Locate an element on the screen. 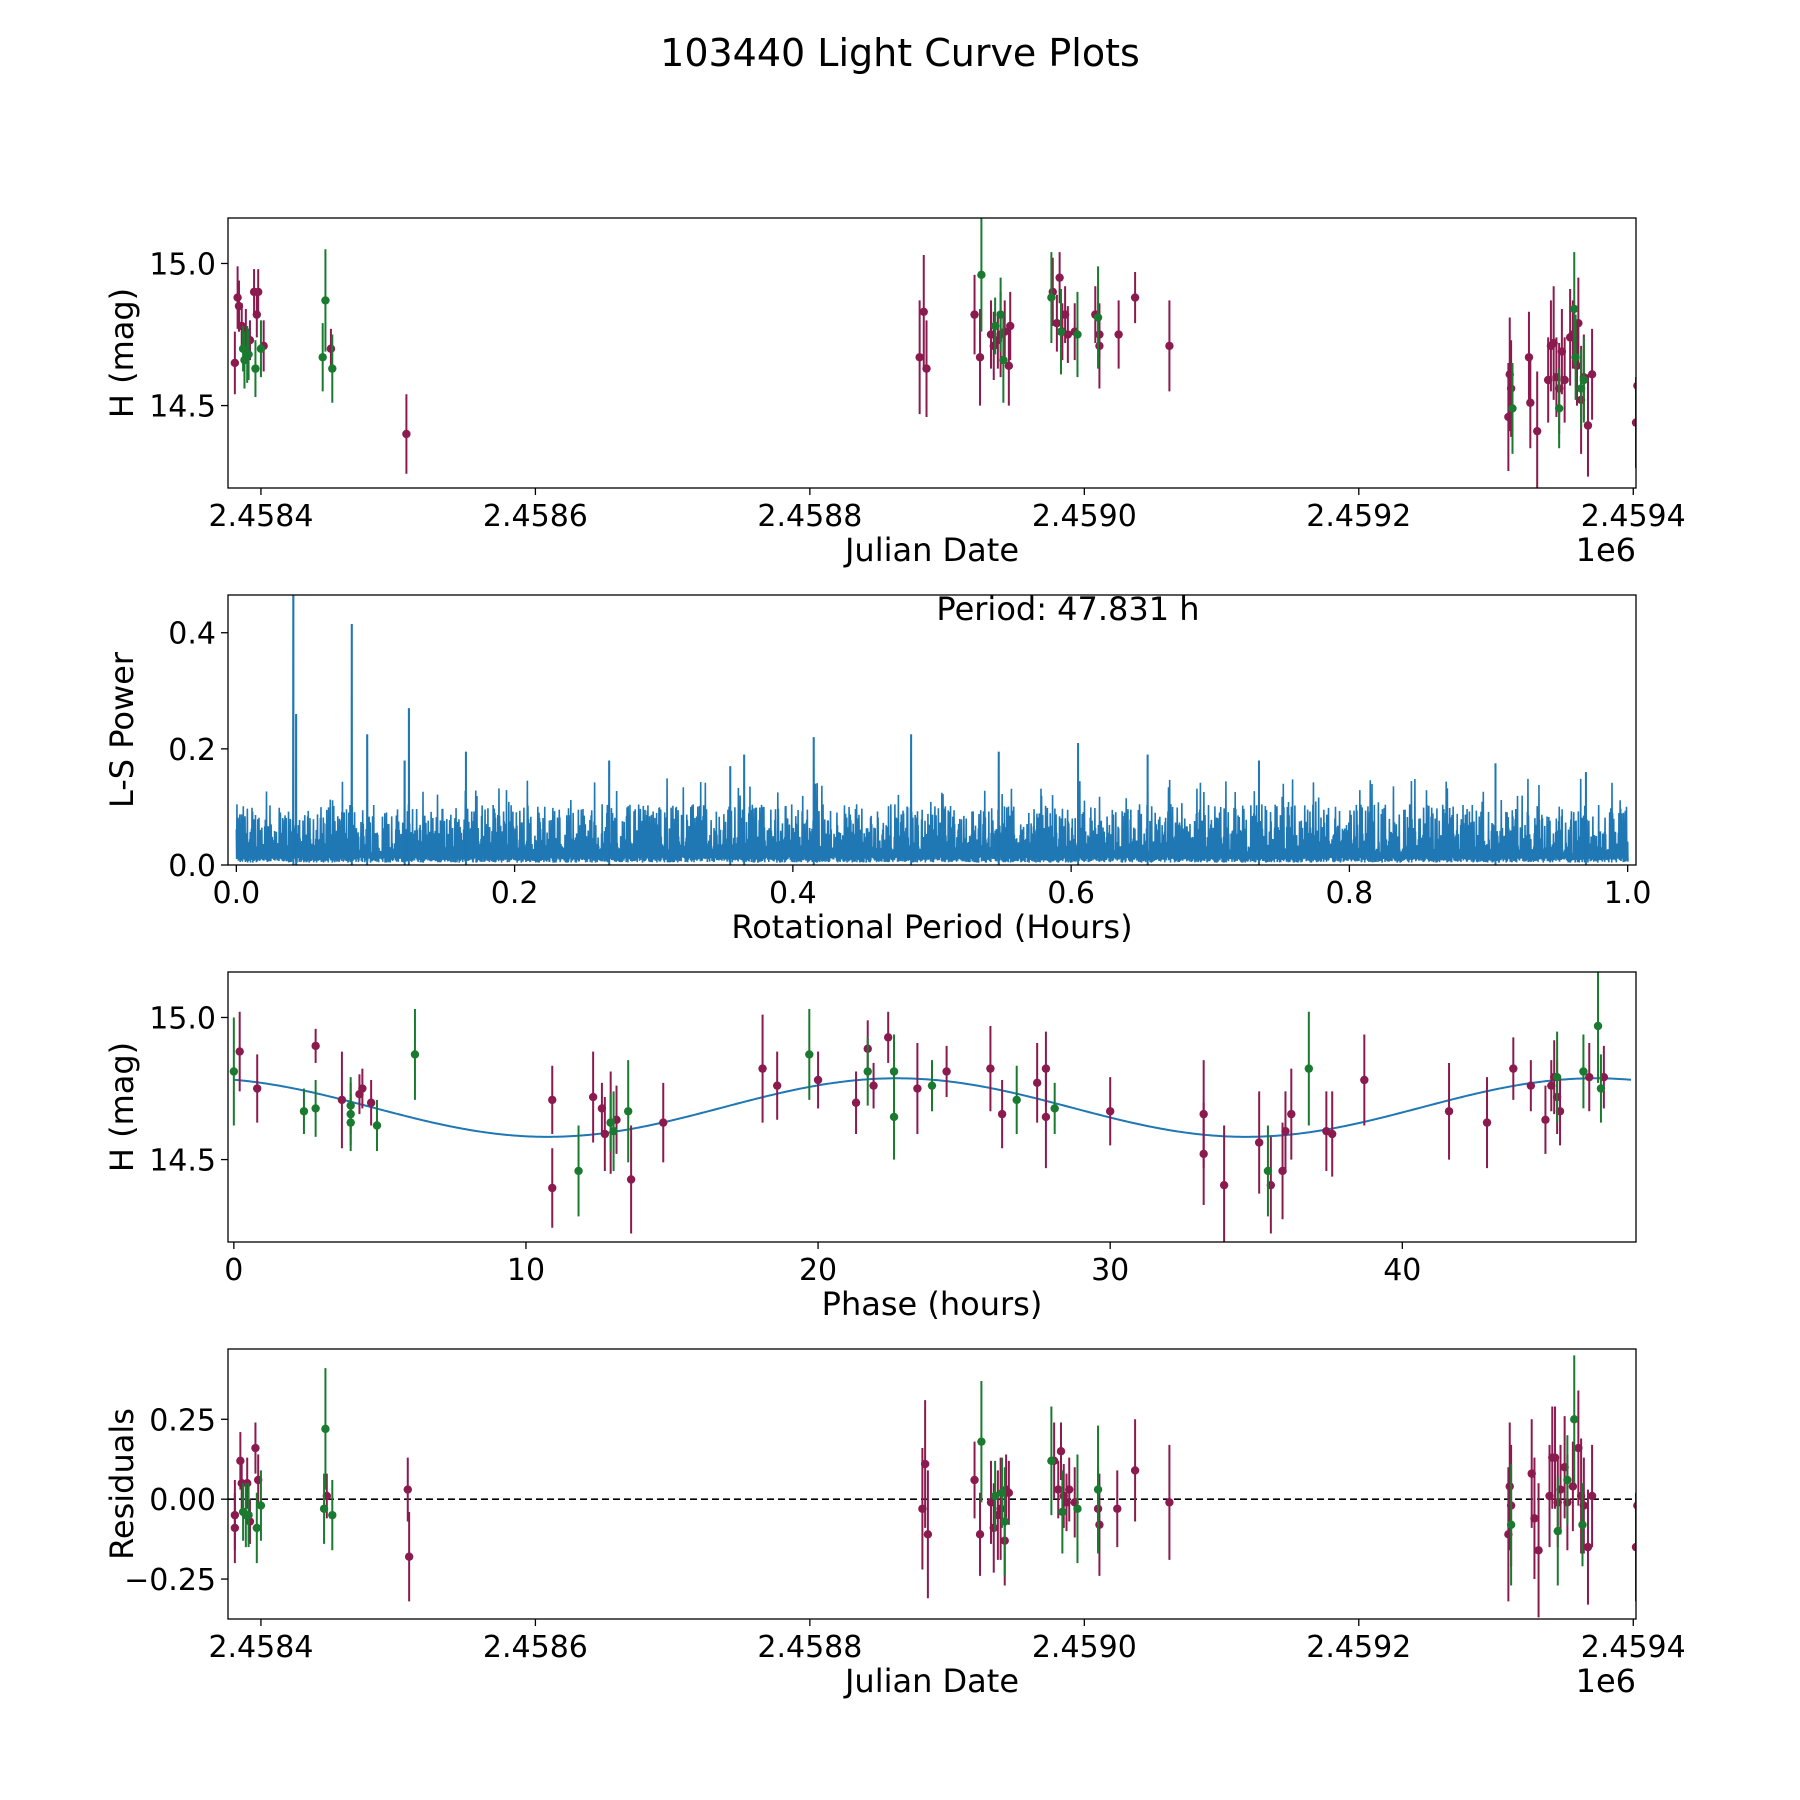  x-tick-label: 0.6 is located at coordinates (1071, 893).